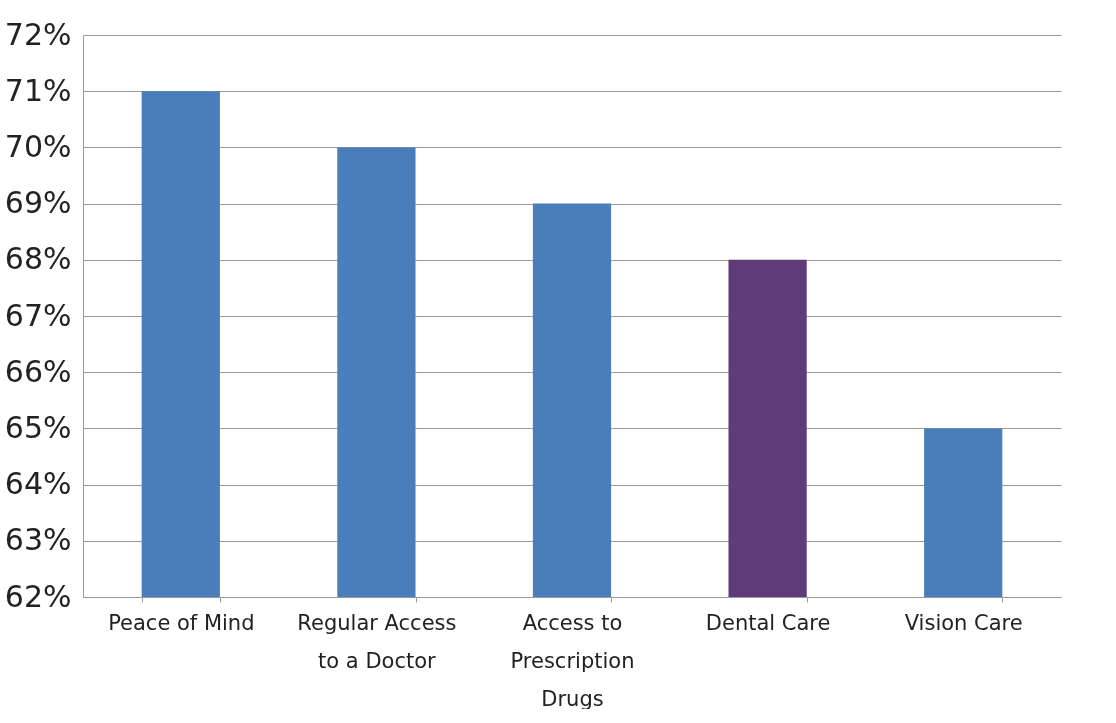 This screenshot has height=723, width=1116. I want to click on y-tick-label: 71%, so click(38, 90).